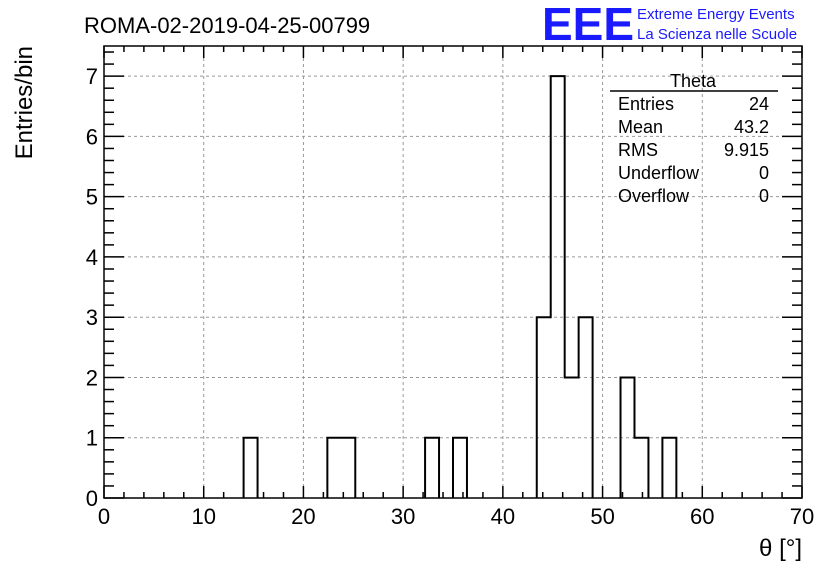 The image size is (836, 572). What do you see at coordinates (503, 516) in the screenshot?
I see `x-tick-label: 40` at bounding box center [503, 516].